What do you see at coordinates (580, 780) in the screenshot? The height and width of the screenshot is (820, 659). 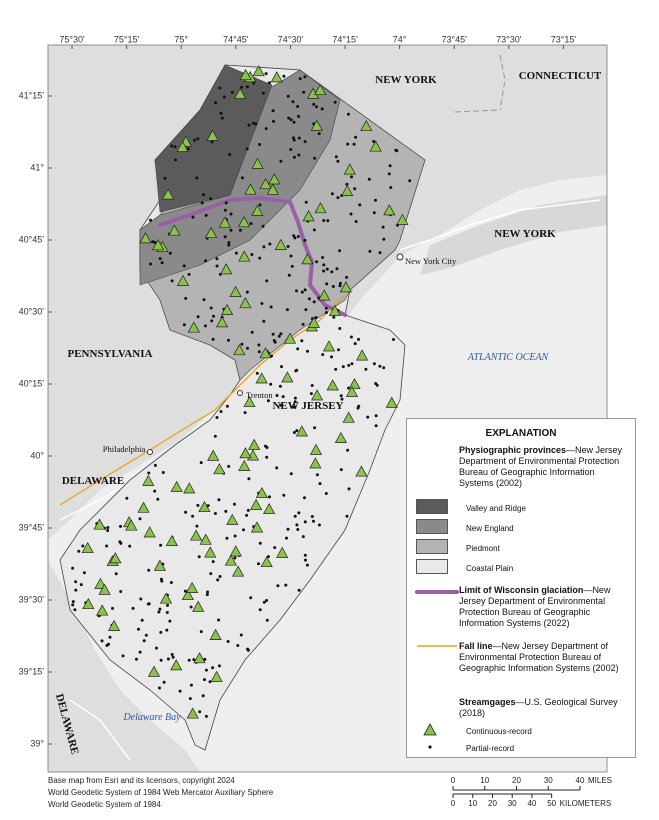 I see `scale-label: 40` at bounding box center [580, 780].